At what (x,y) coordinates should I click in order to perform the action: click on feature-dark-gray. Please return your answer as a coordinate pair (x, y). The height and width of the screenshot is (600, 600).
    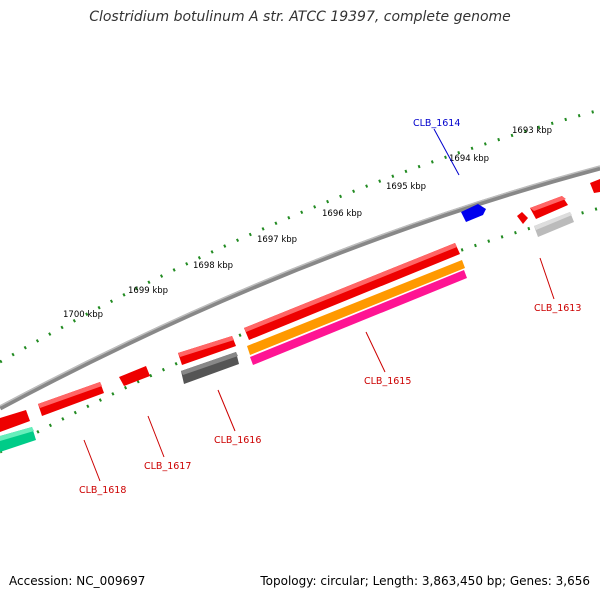
    Looking at the image, I should click on (210, 368).